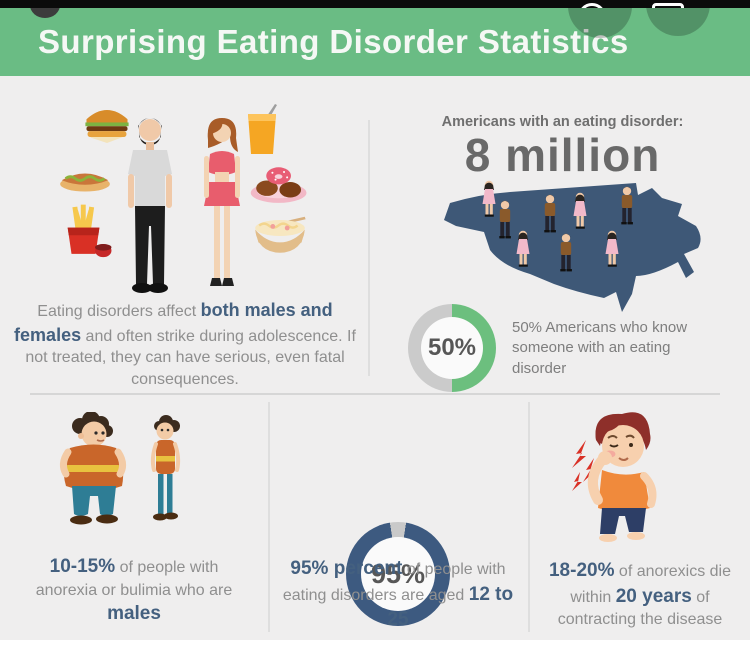 The width and height of the screenshot is (750, 660). Describe the element at coordinates (375, 394) in the screenshot. I see `divider-horizontal` at that location.